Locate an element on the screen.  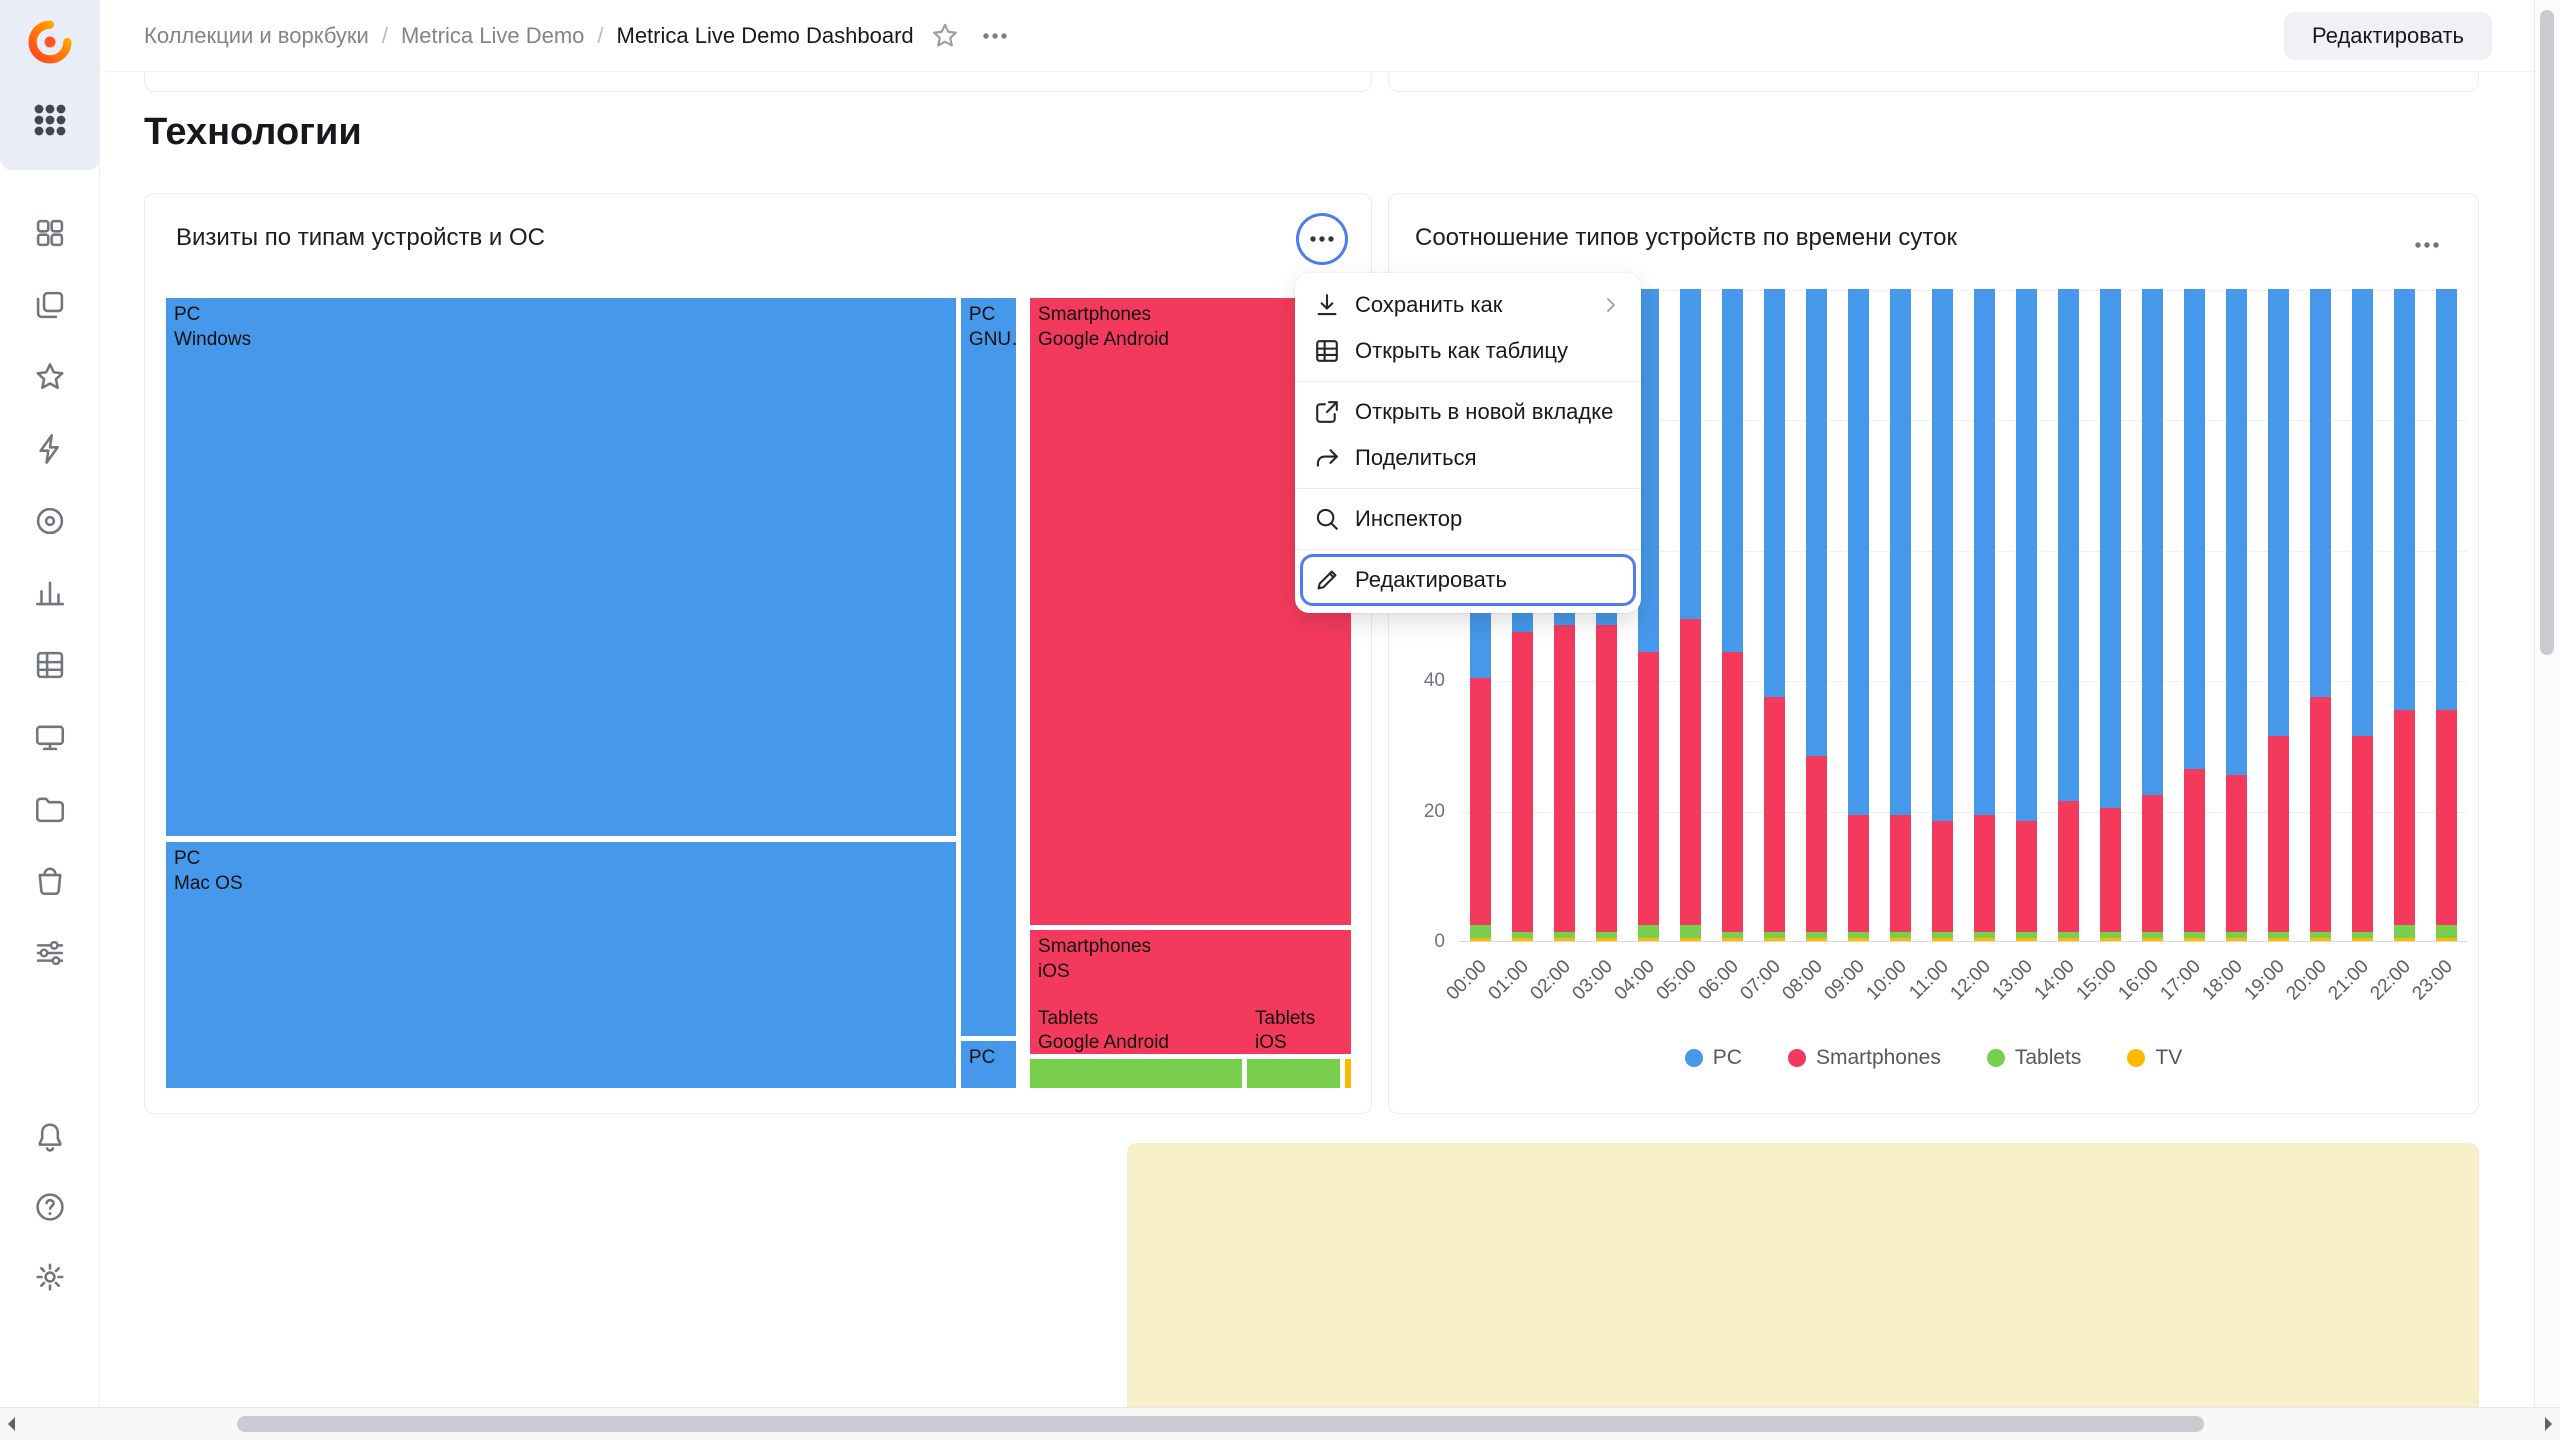
bar-21:00 is located at coordinates (2362, 615).